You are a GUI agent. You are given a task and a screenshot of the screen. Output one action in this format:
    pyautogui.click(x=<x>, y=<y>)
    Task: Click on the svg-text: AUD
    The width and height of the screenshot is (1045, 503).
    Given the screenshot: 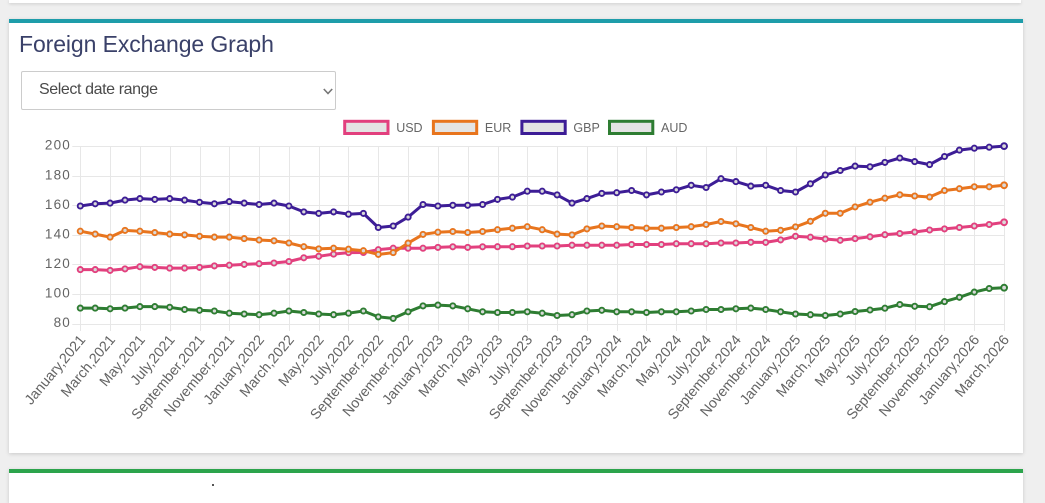 What is the action you would take?
    pyautogui.click(x=674, y=128)
    